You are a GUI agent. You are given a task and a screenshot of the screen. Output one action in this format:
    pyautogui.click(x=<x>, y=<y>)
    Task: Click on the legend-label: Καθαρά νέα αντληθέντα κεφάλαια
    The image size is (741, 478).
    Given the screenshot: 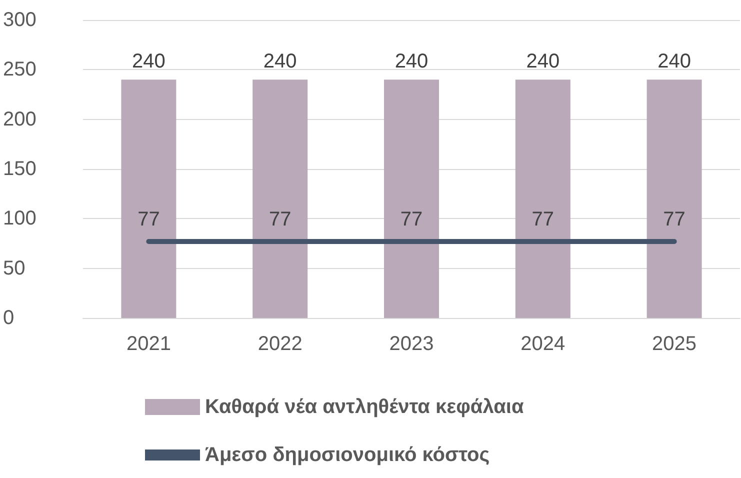 What is the action you would take?
    pyautogui.click(x=364, y=407)
    